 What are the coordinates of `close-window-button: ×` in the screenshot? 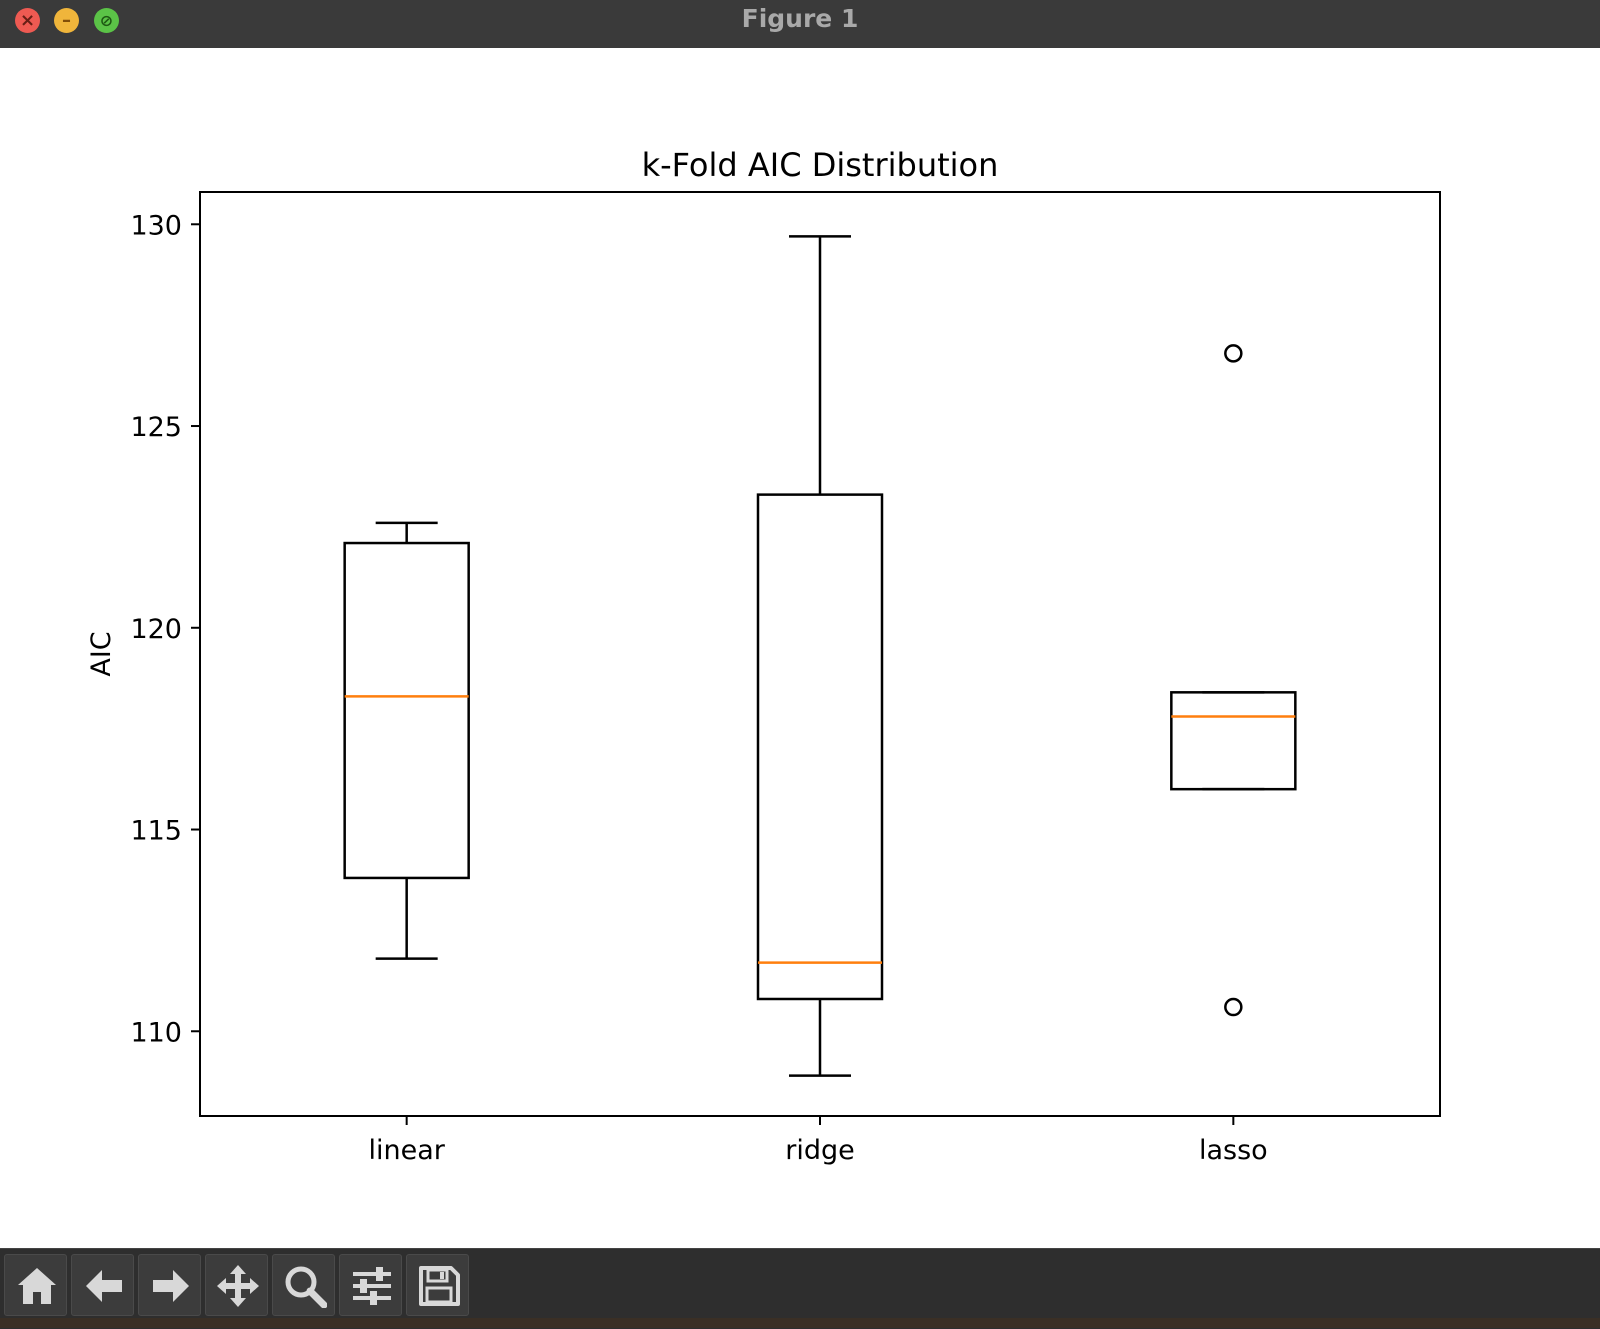 It's located at (27, 20).